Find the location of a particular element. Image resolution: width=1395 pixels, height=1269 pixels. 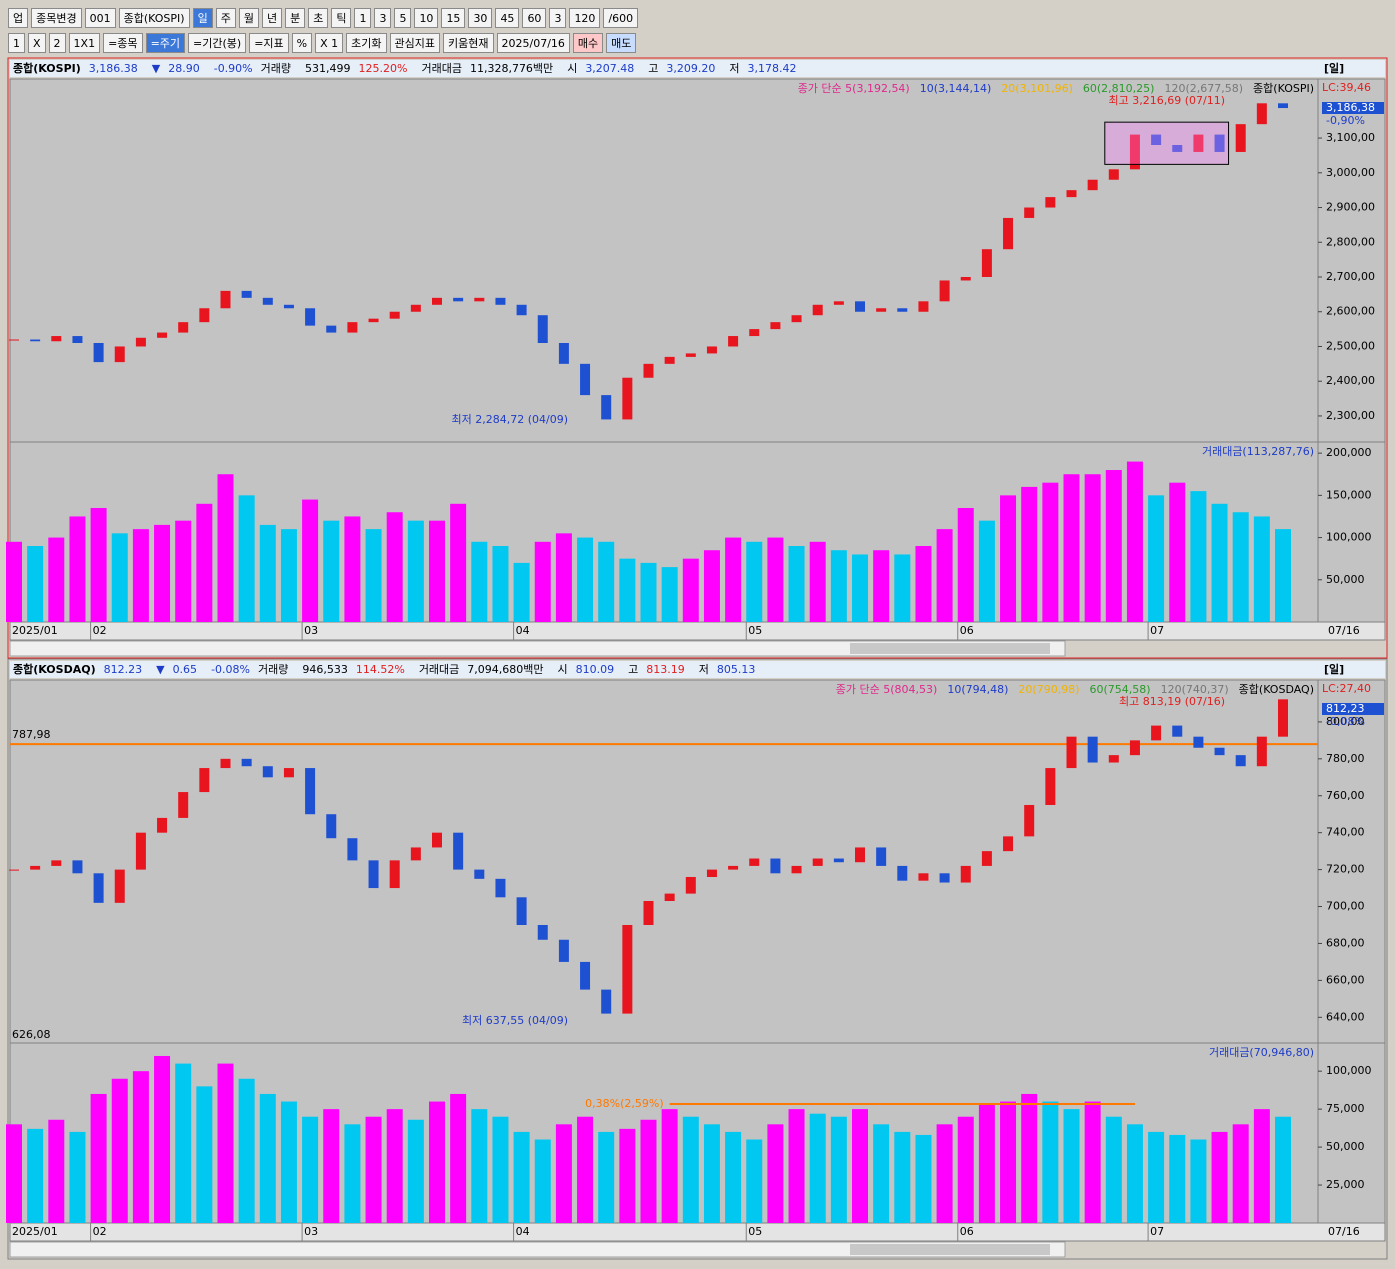

y-tick-label: 2,700,00 is located at coordinates (1350, 276).